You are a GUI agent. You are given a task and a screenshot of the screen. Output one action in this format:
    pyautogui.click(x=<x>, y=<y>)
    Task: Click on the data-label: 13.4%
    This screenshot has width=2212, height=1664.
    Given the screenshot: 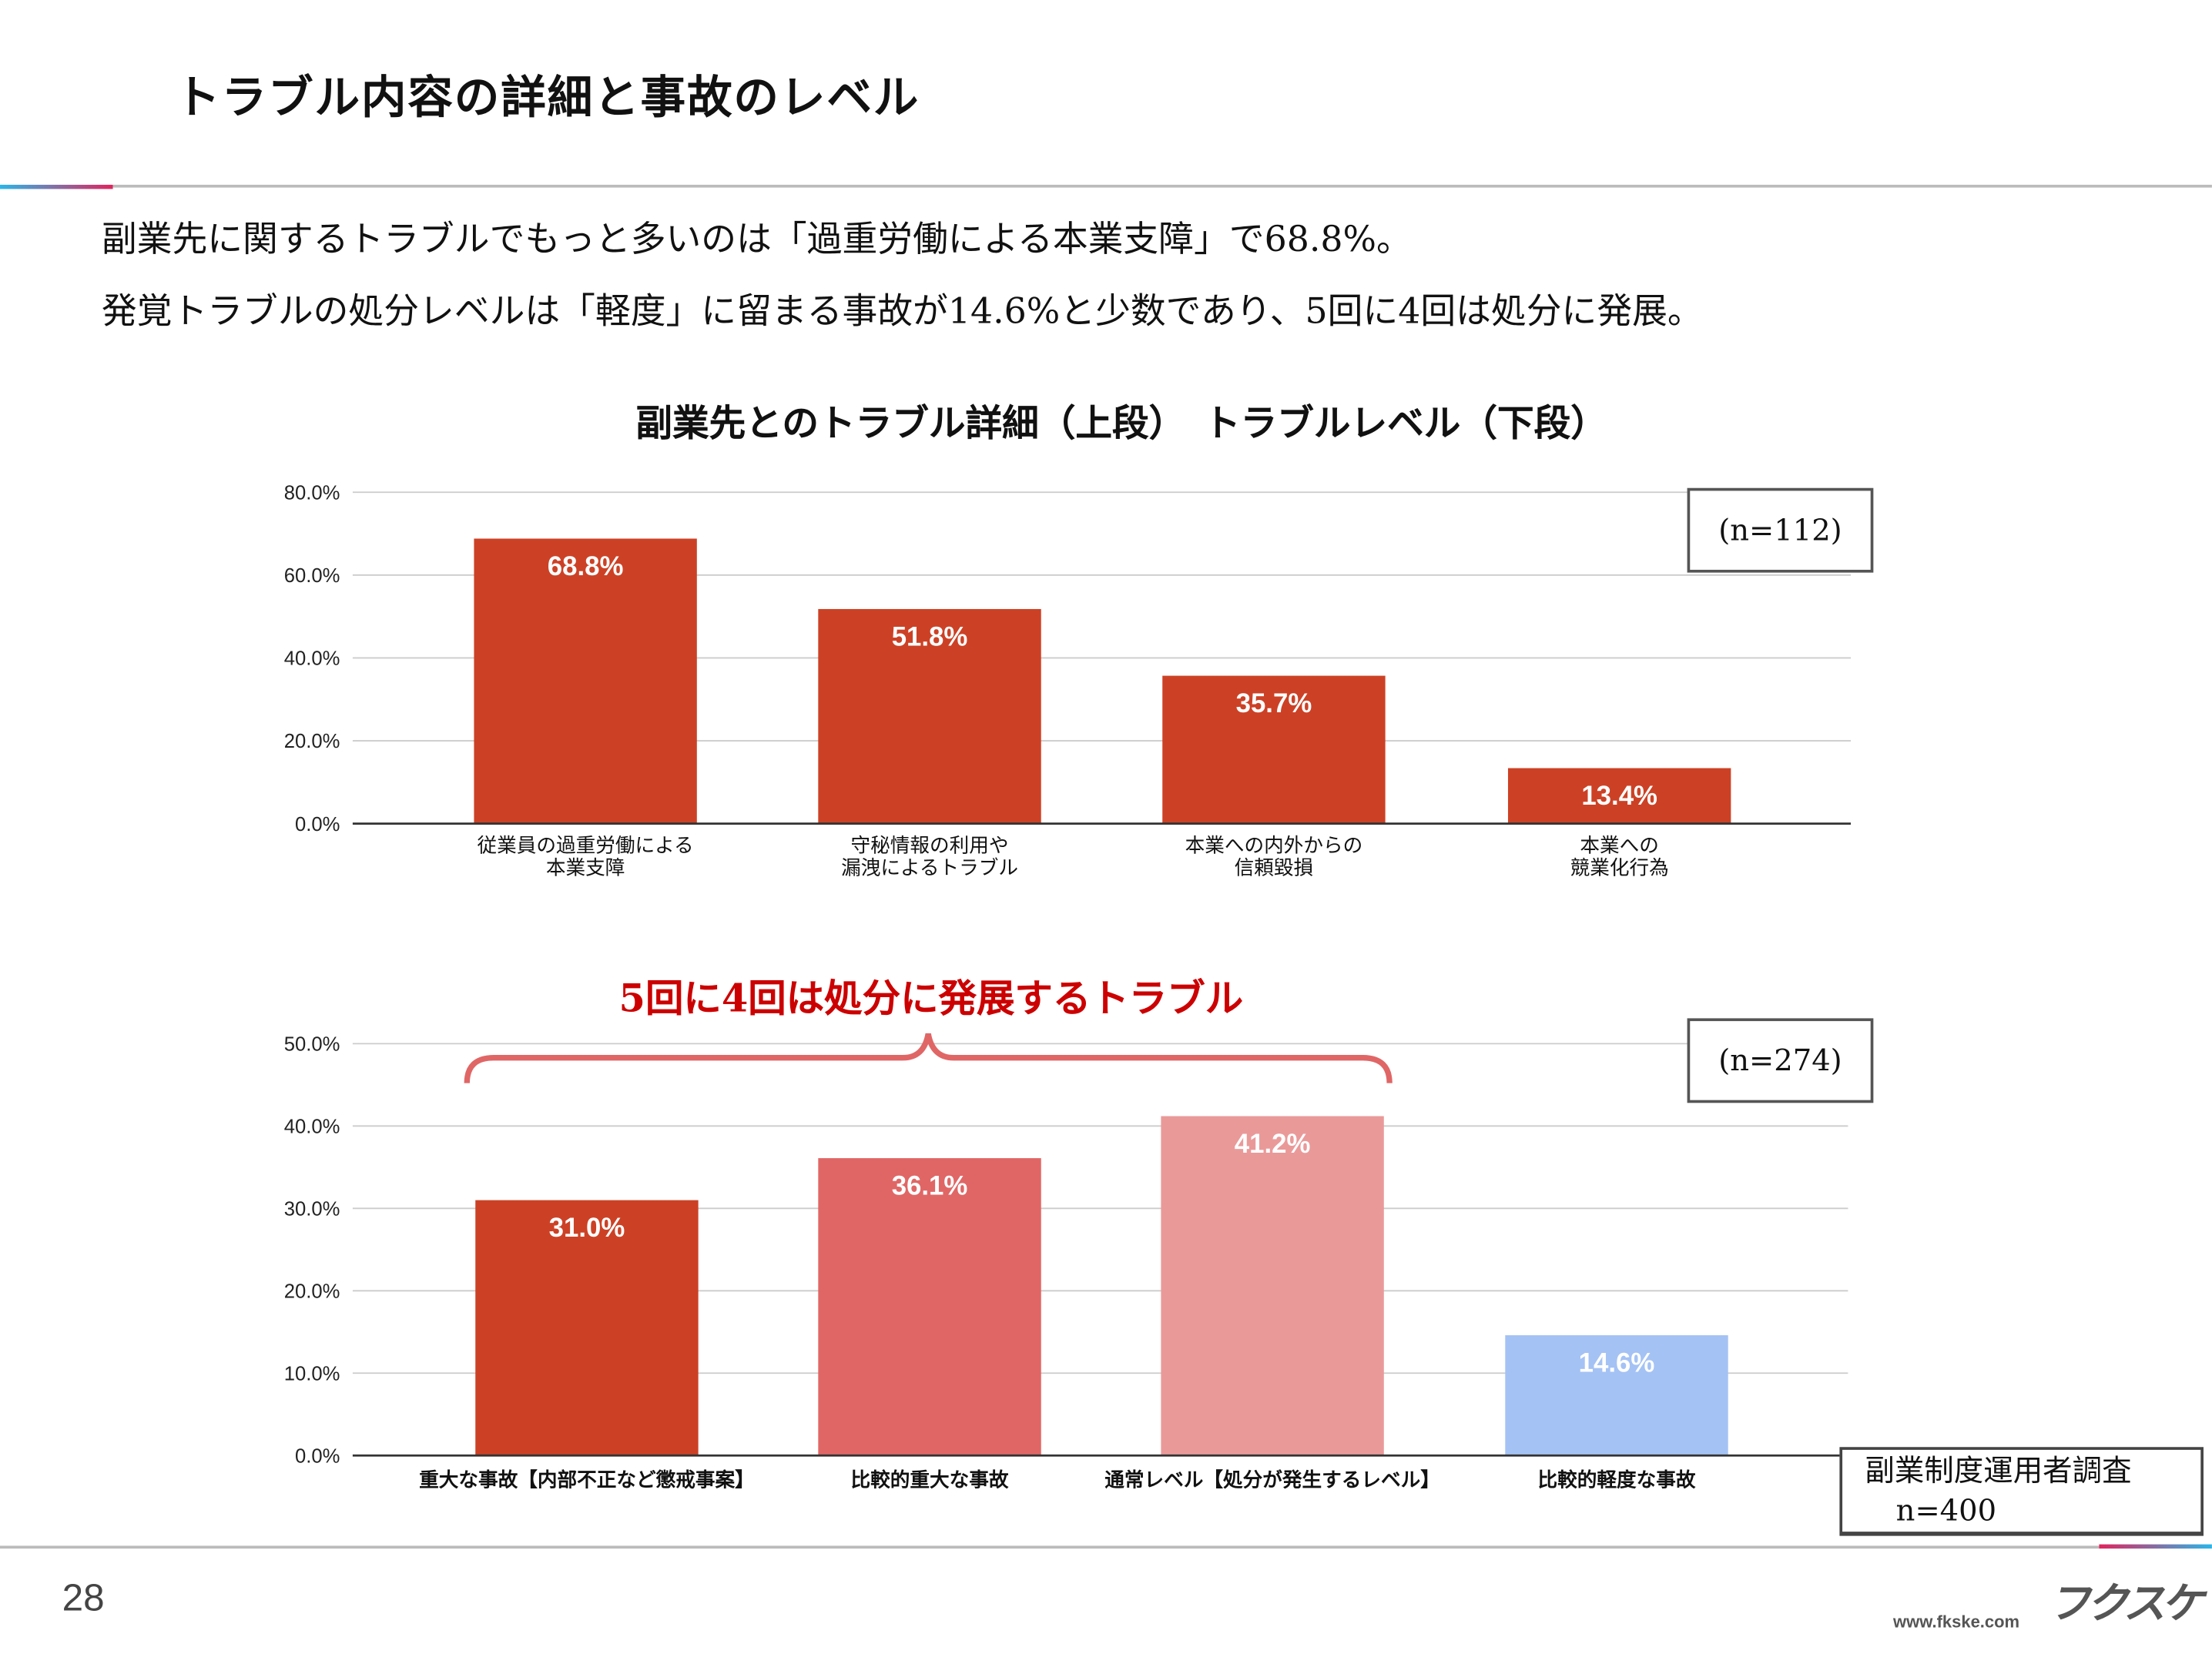 What is the action you would take?
    pyautogui.click(x=1619, y=796)
    